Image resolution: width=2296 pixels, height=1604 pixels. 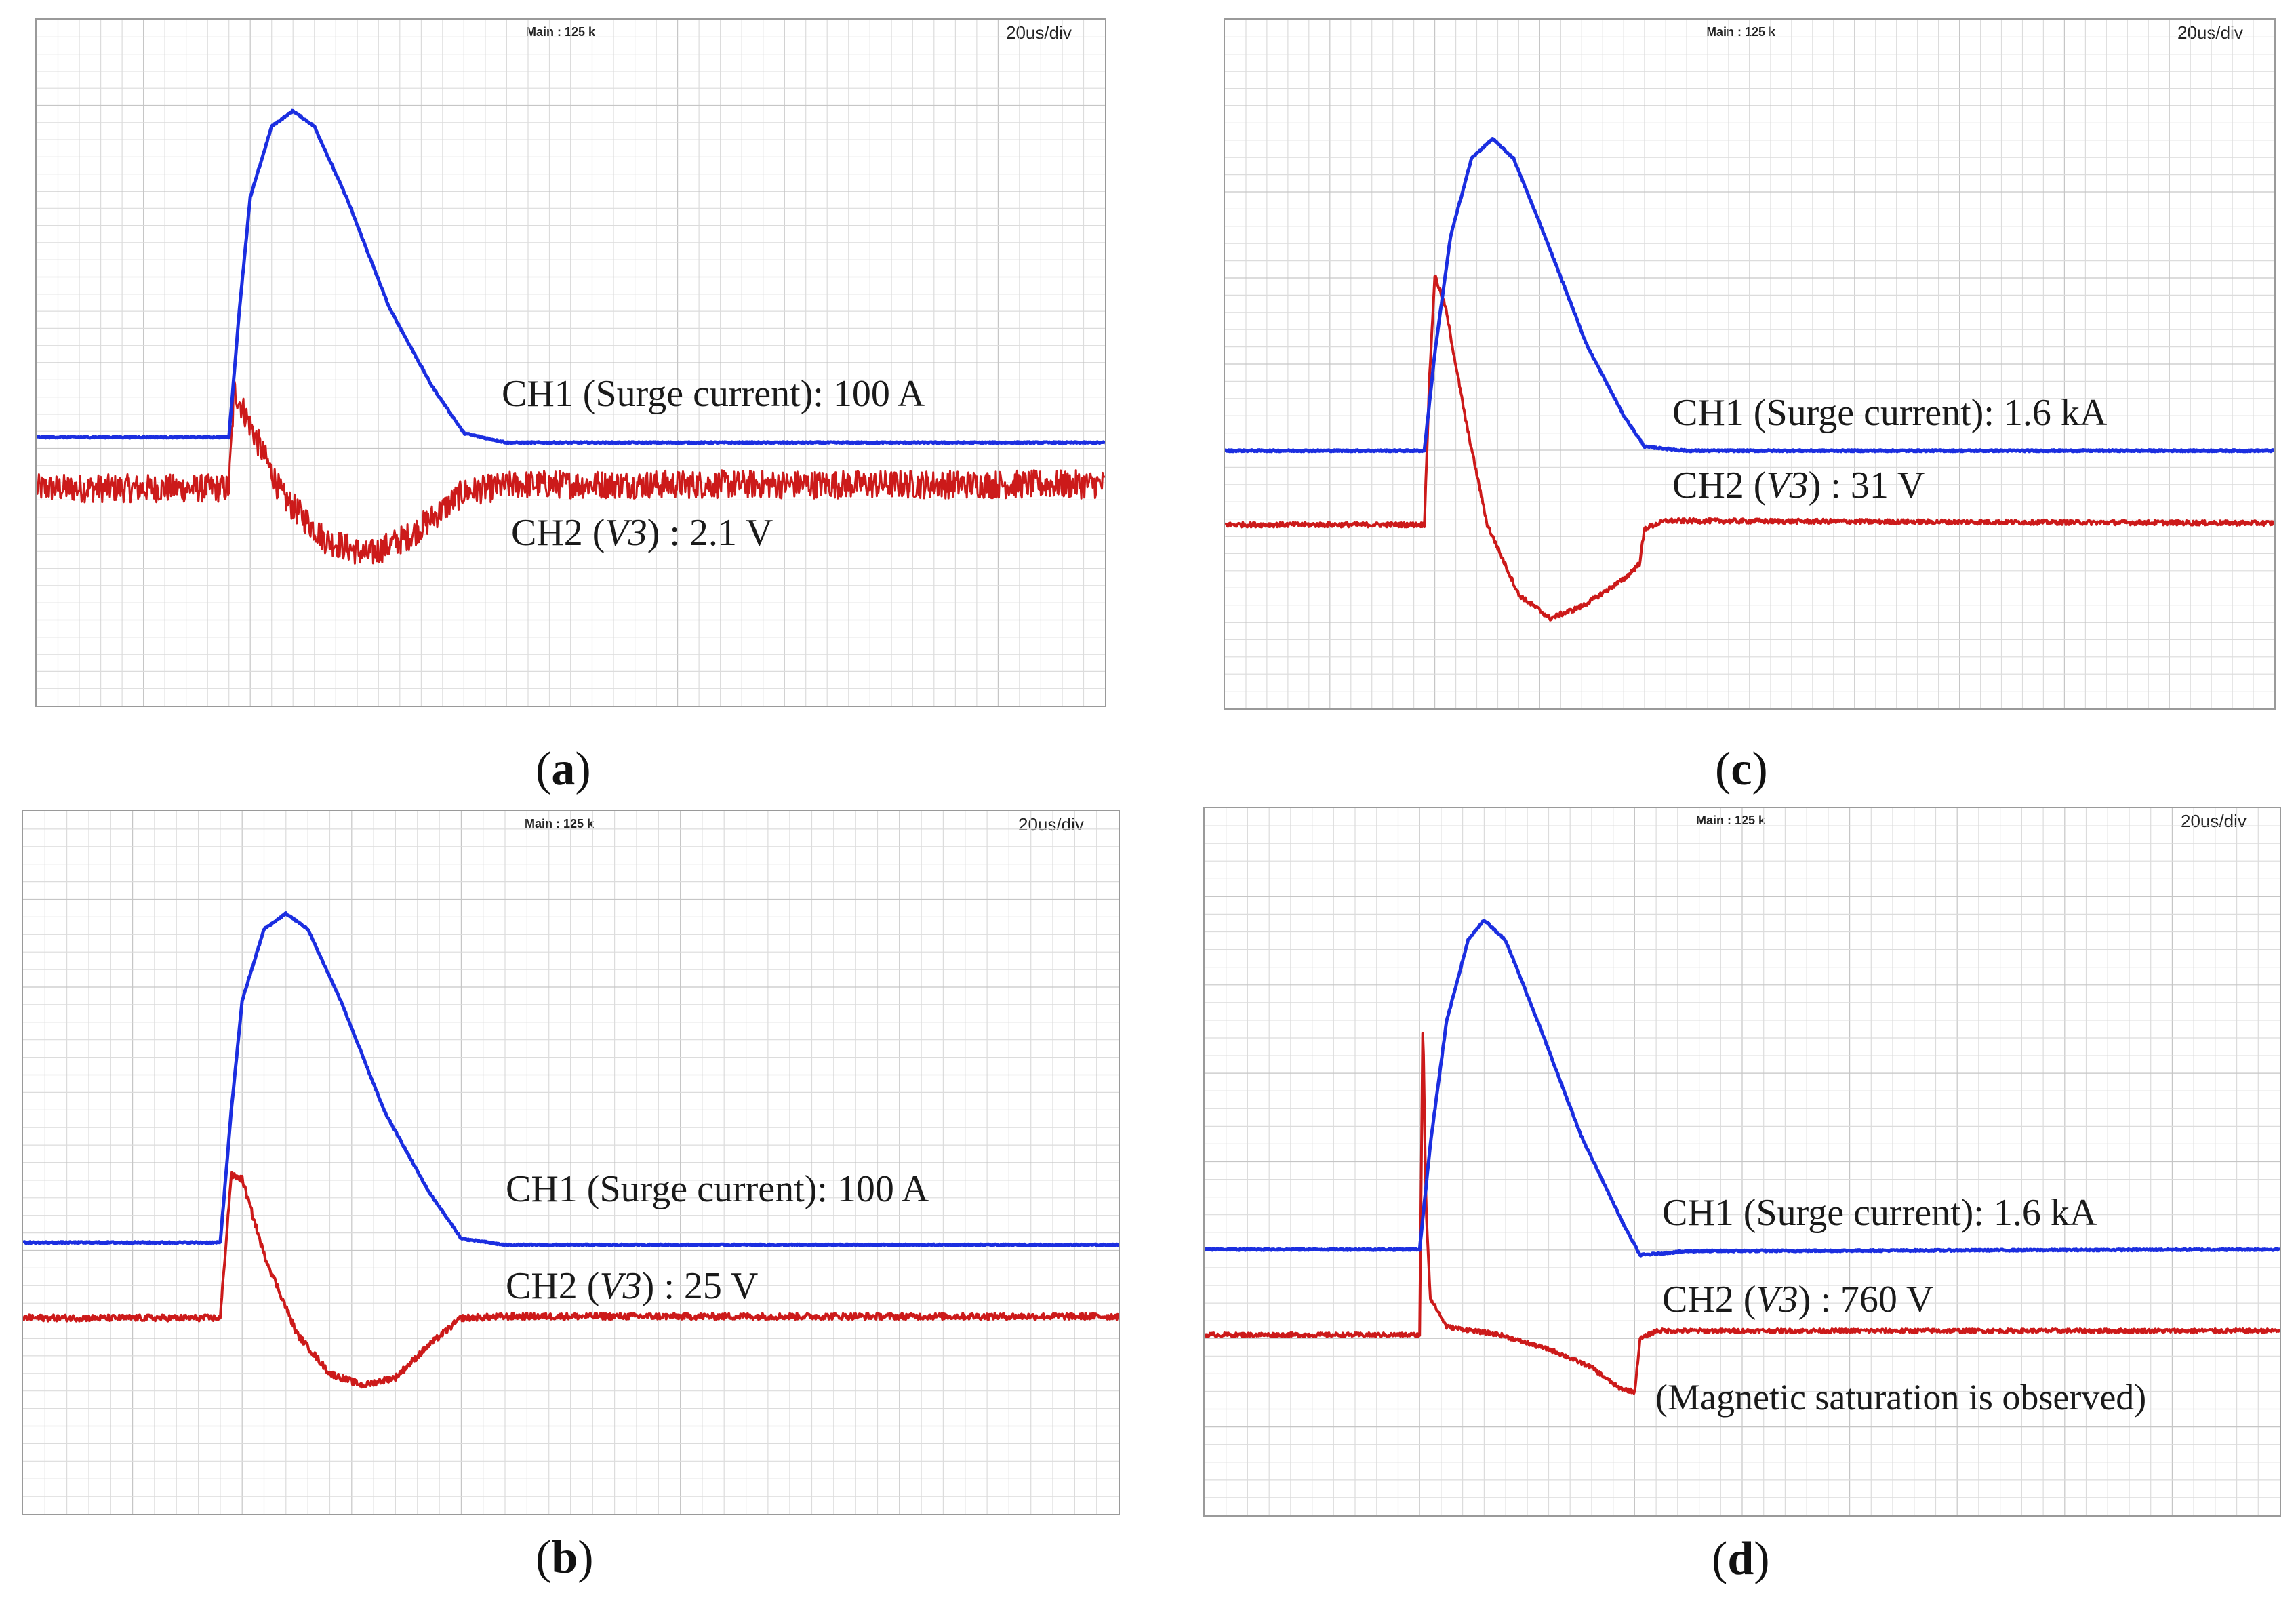 I want to click on ch2-label-suffix: ) : 25 V, so click(x=700, y=1286).